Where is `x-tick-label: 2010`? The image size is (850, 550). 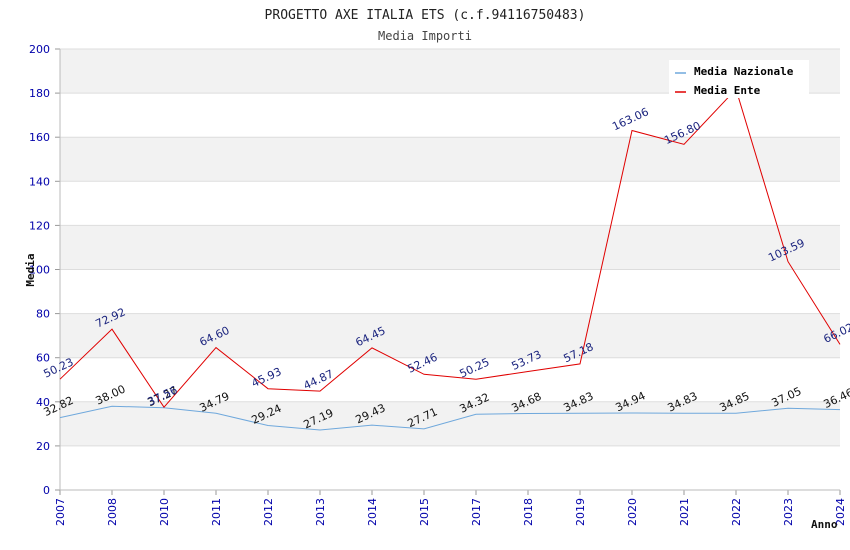
x-tick-label: 2010 is located at coordinates (164, 512).